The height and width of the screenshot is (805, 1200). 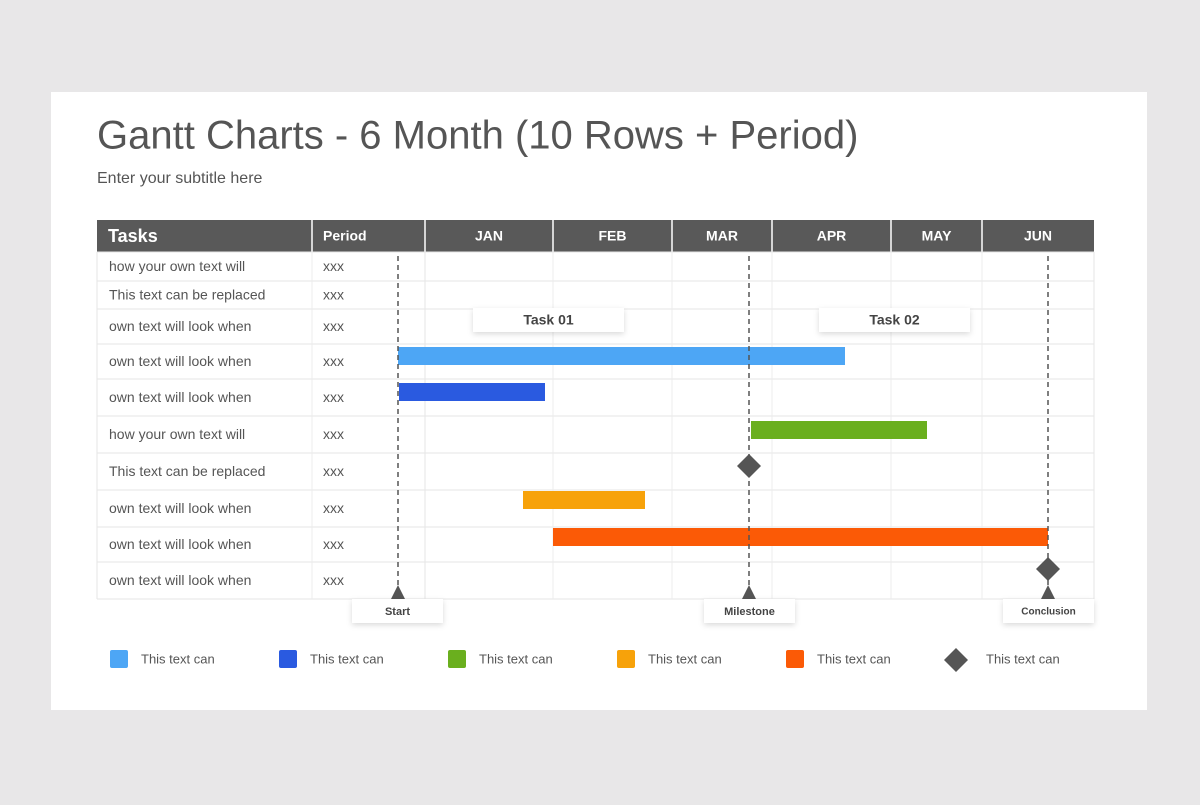 I want to click on table-header, so click(x=595, y=236).